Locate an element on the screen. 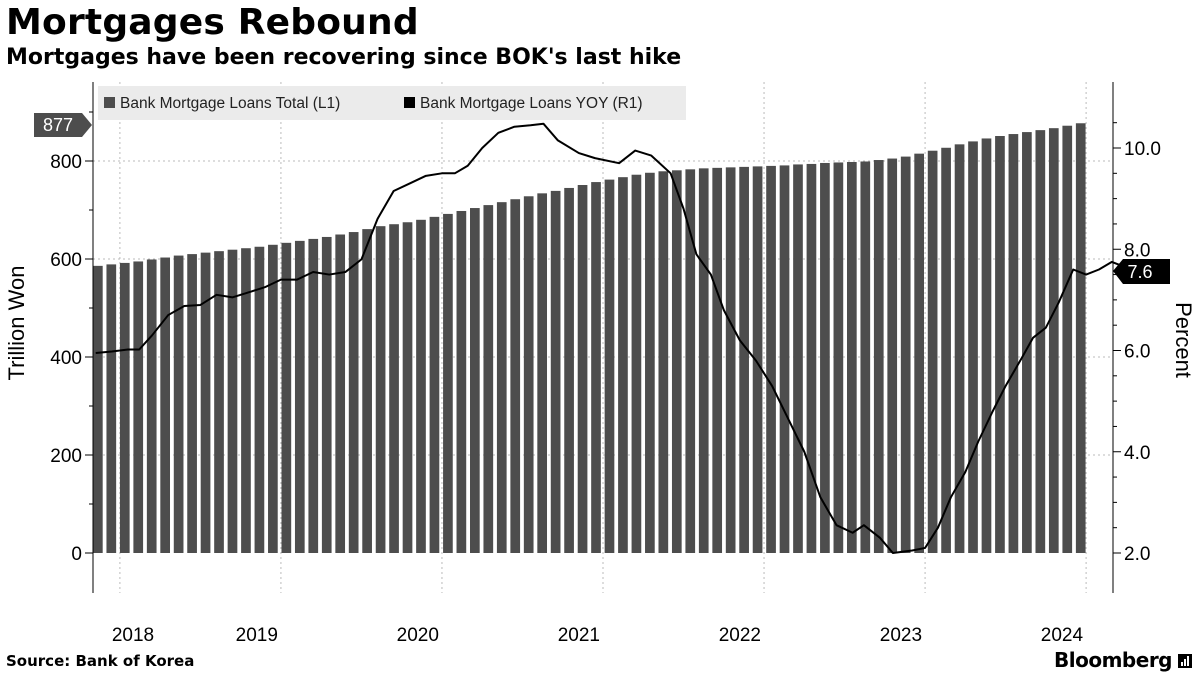 Image resolution: width=1200 pixels, height=675 pixels. y-tick-label-right: 4.0 is located at coordinates (1137, 453).